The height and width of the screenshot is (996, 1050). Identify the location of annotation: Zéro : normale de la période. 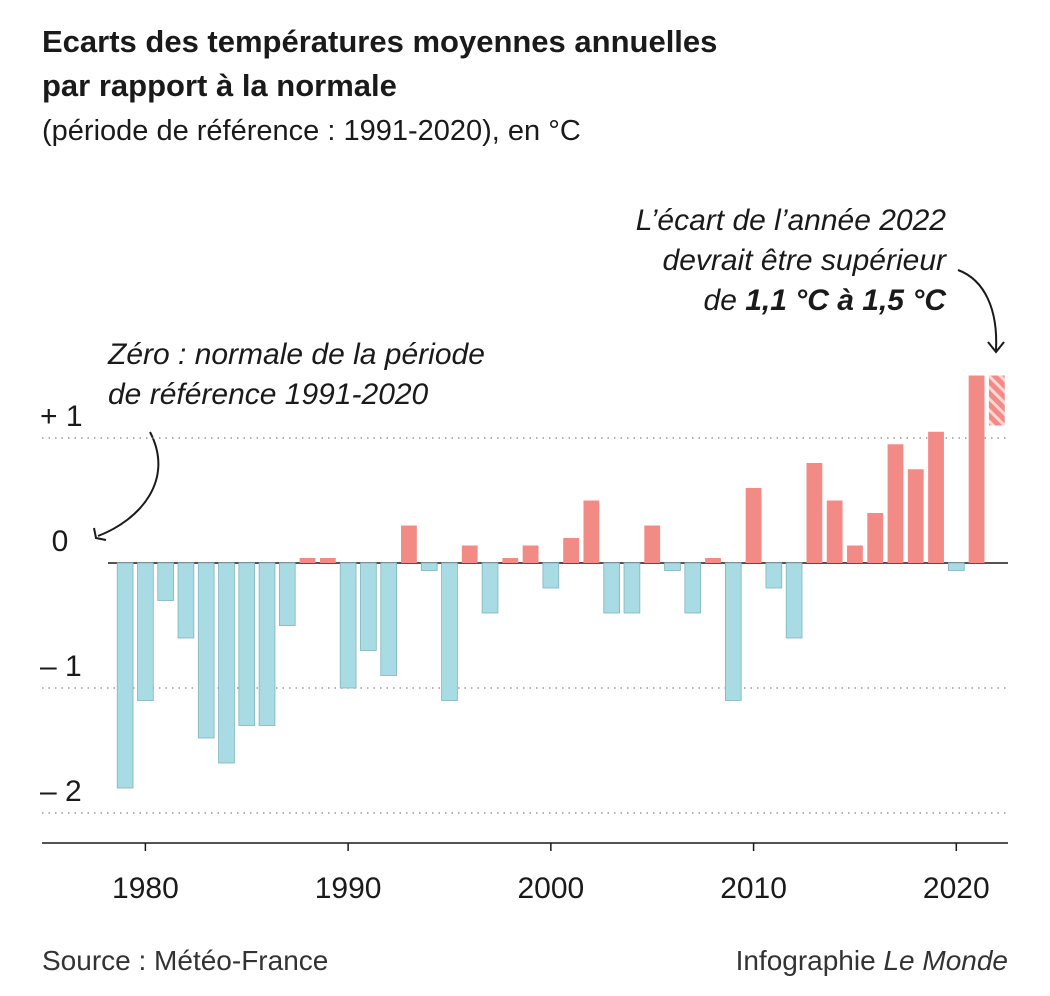
(296, 354).